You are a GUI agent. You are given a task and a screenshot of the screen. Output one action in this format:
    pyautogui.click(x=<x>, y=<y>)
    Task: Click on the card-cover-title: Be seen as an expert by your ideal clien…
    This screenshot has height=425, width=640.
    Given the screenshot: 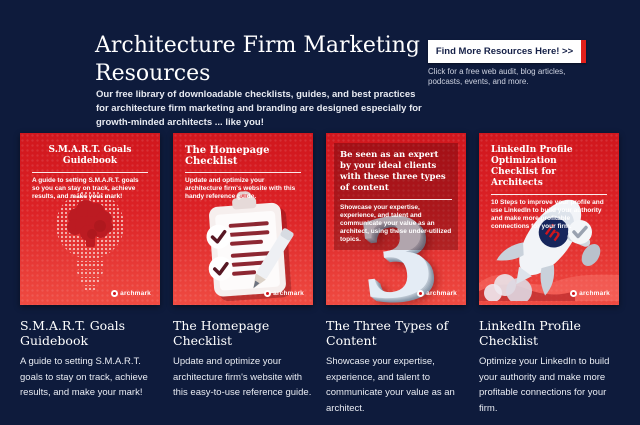 What is the action you would take?
    pyautogui.click(x=396, y=175)
    